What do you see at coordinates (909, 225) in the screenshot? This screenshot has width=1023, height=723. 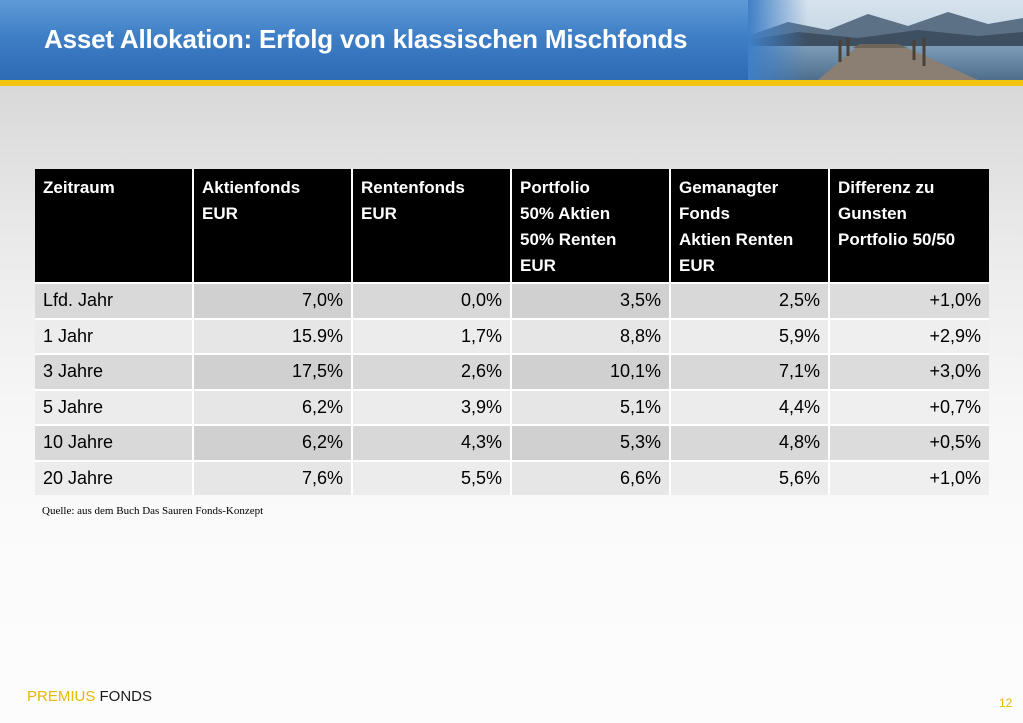 I see `column-header: Differenz zu Gunsten Portfolio 50/50` at bounding box center [909, 225].